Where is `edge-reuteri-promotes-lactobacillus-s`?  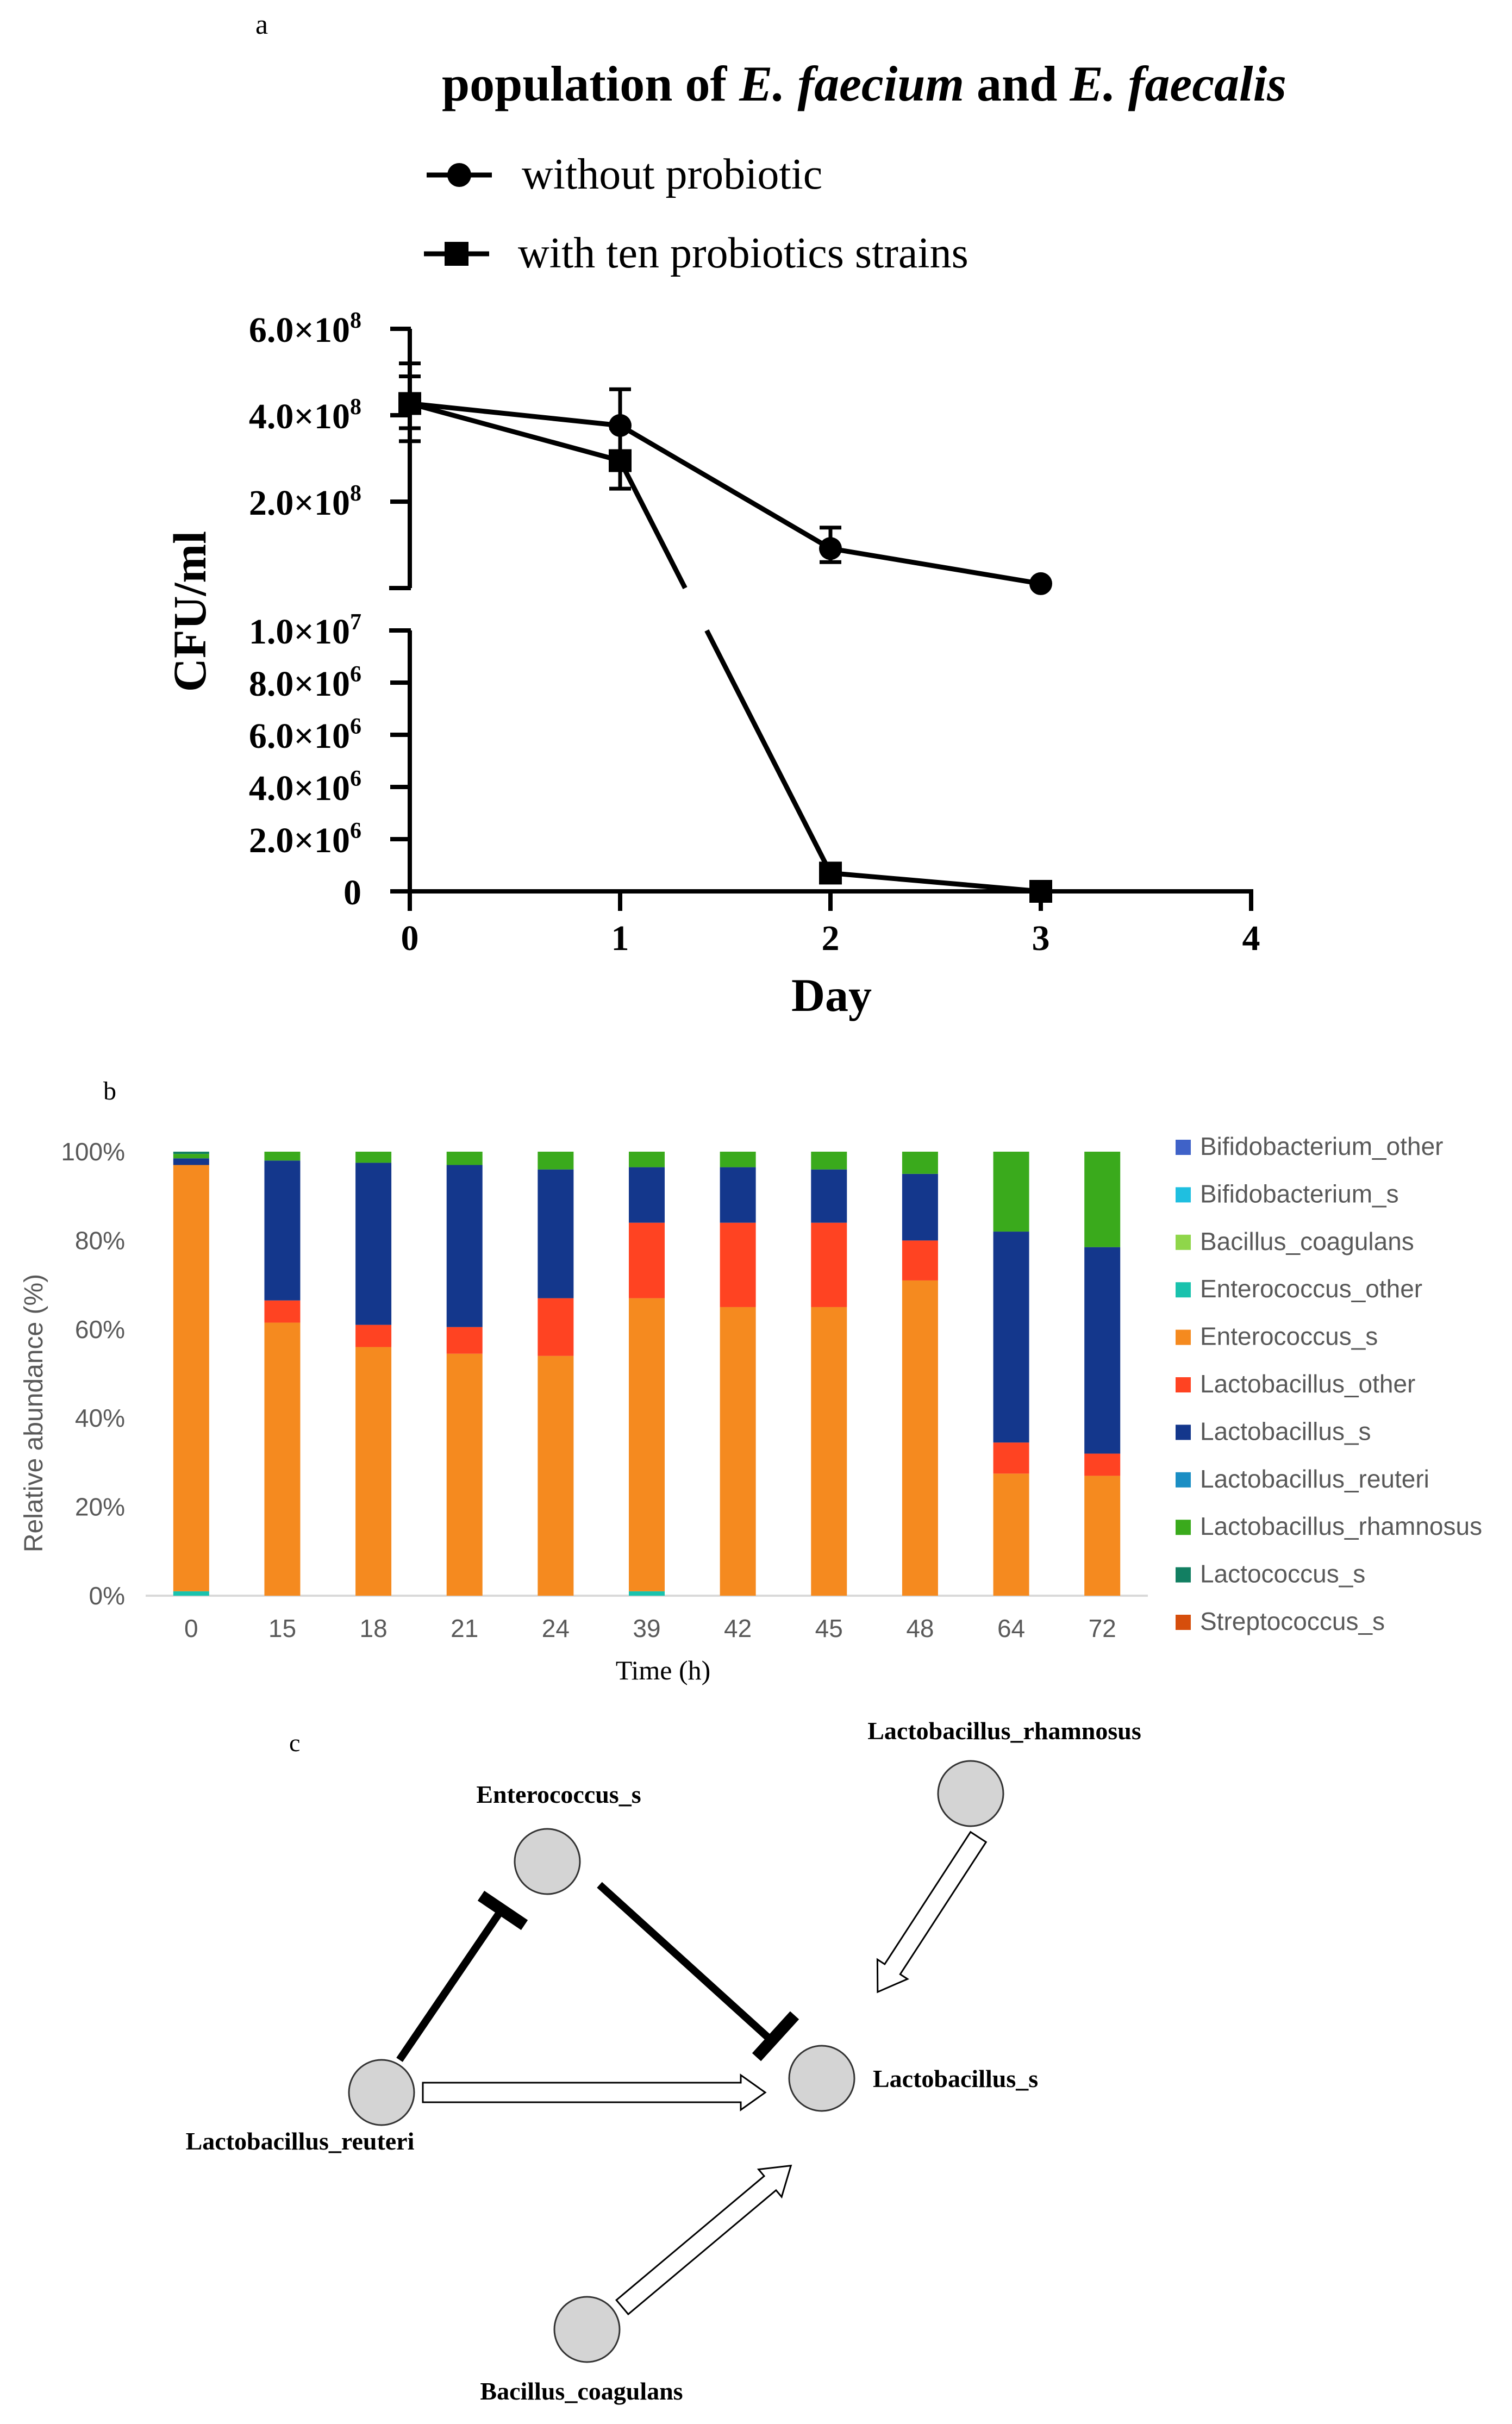 edge-reuteri-promotes-lactobacillus-s is located at coordinates (594, 2092).